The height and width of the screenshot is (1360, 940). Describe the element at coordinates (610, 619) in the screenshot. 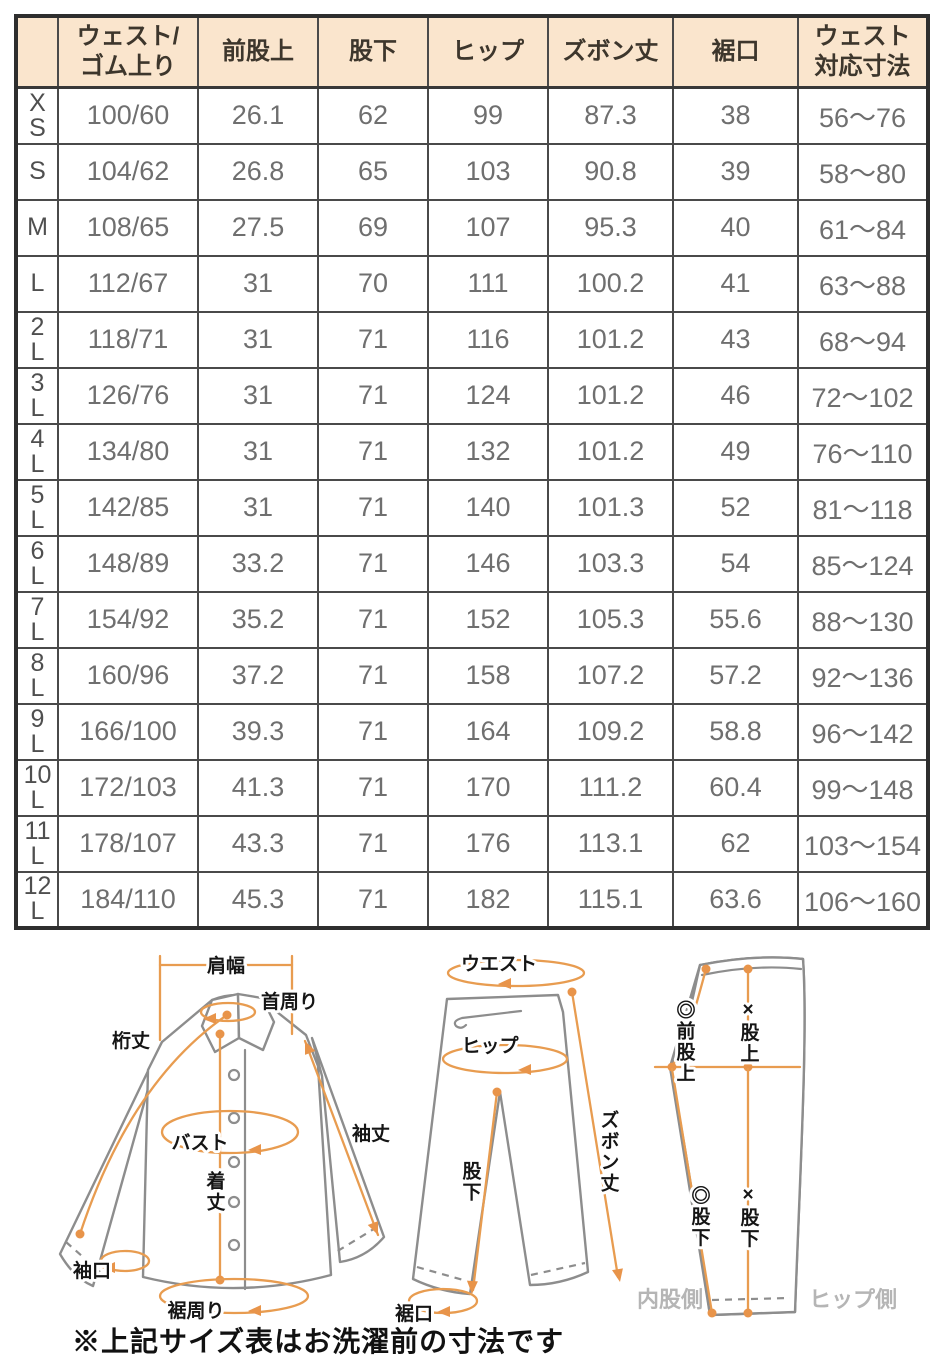

I see `measurement-cell: 105.3` at that location.